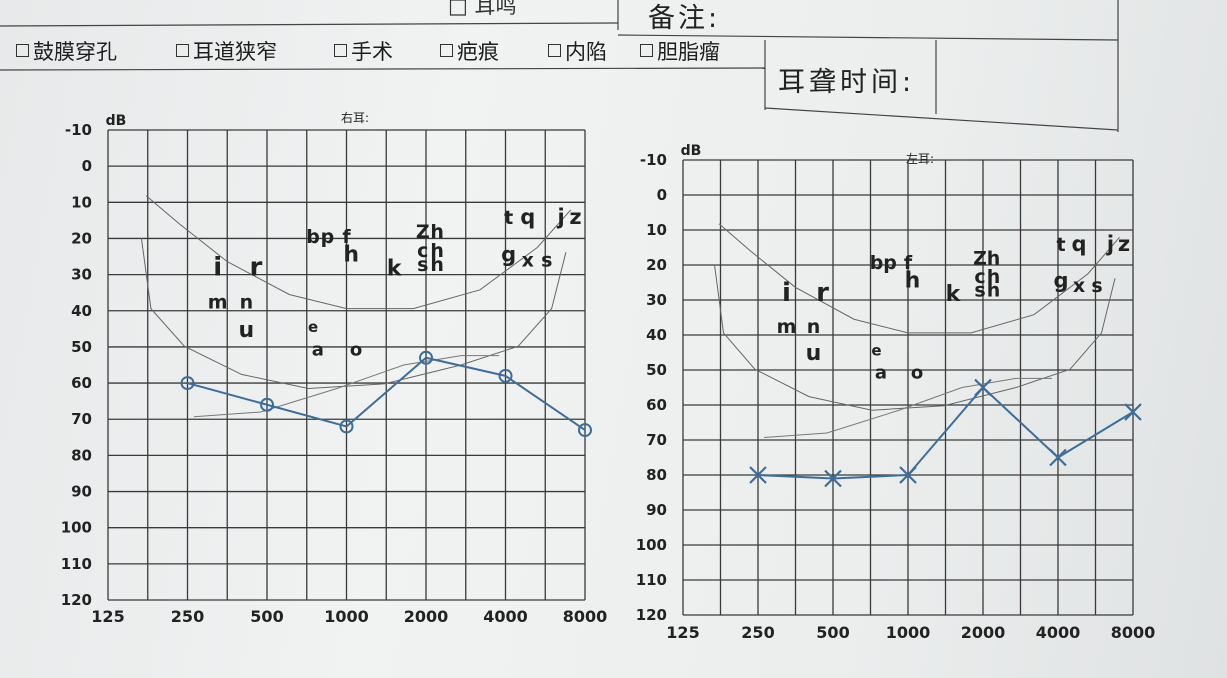 Image resolution: width=1227 pixels, height=678 pixels. I want to click on speech-sound-label: t, so click(508, 218).